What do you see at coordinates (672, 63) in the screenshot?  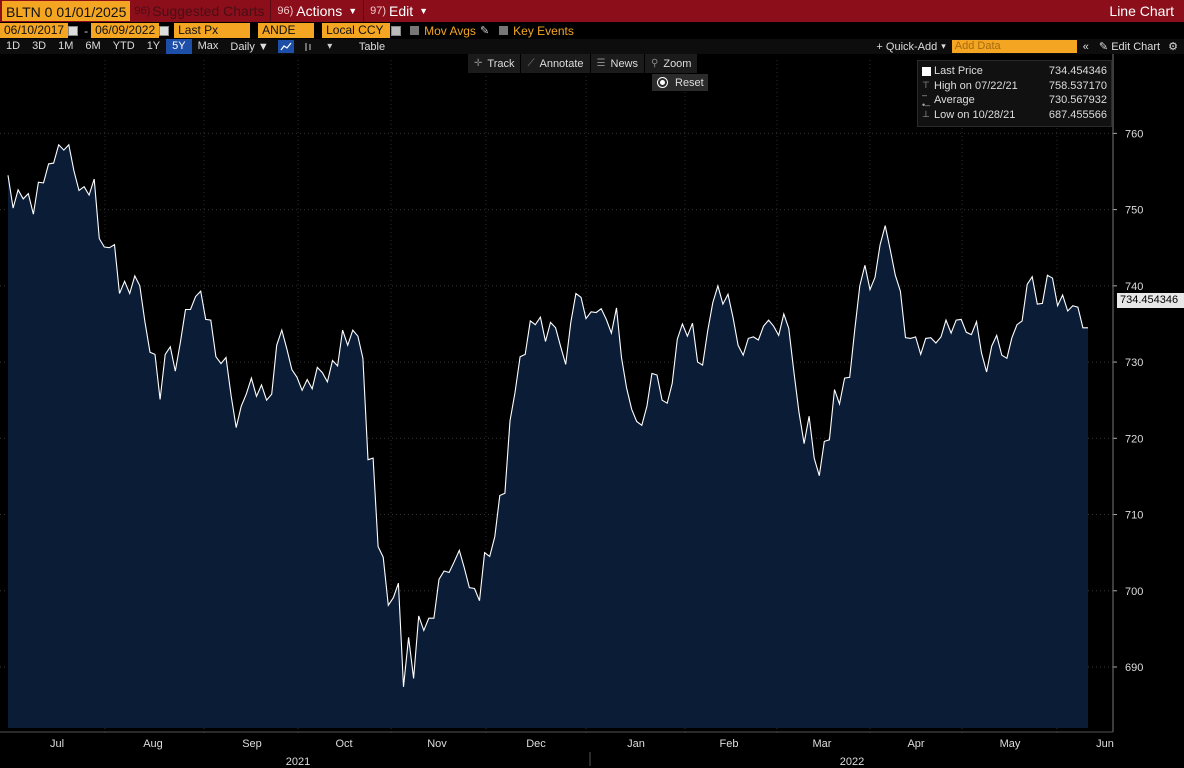 I see `zoom-button: ⚲ Zoom` at bounding box center [672, 63].